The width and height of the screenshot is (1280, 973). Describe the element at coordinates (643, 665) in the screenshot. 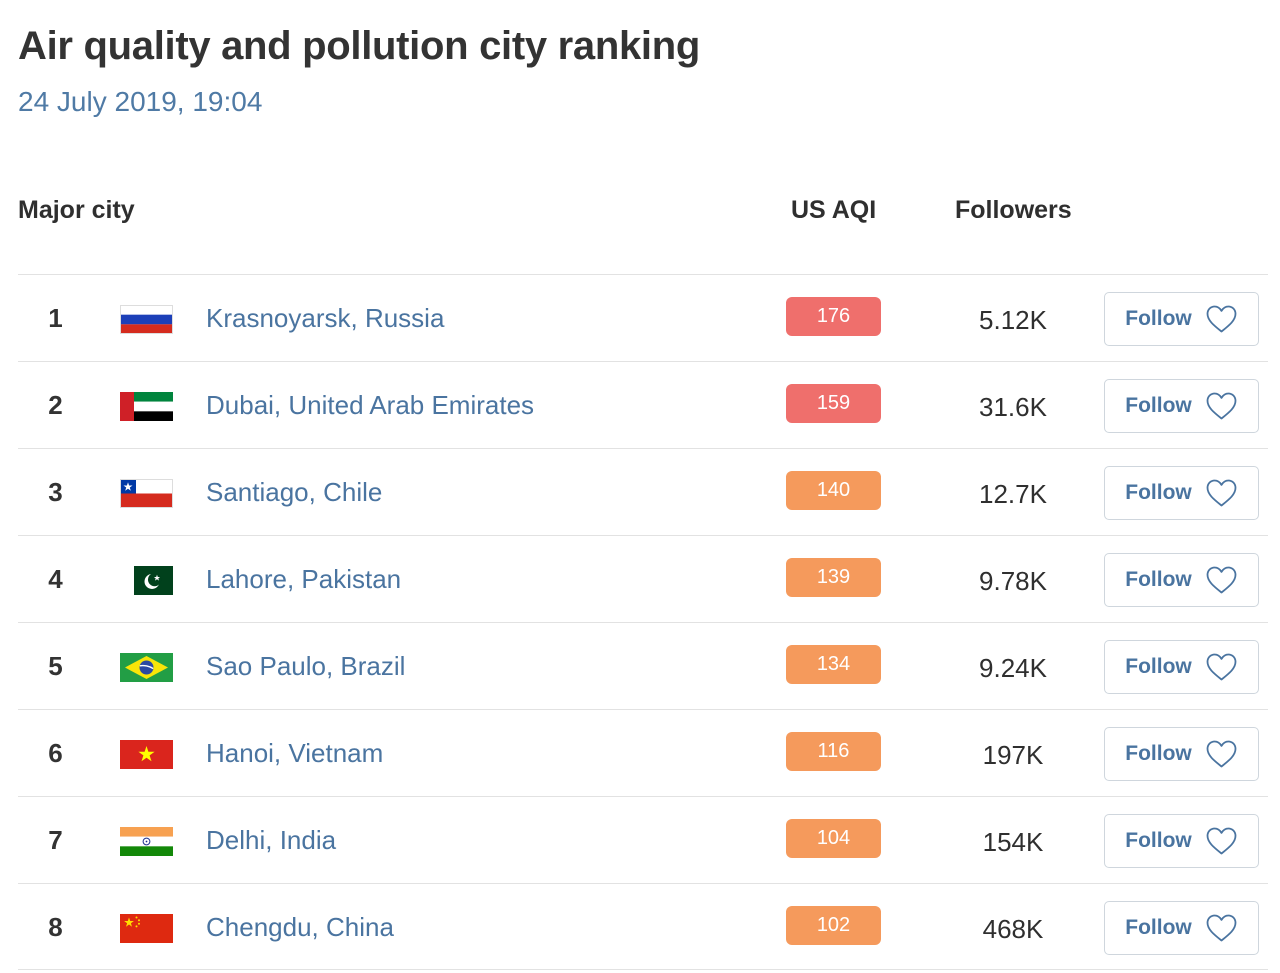

I see `table-row: 5 Sao Paulo, Brazil 134 9.24K Follow` at that location.